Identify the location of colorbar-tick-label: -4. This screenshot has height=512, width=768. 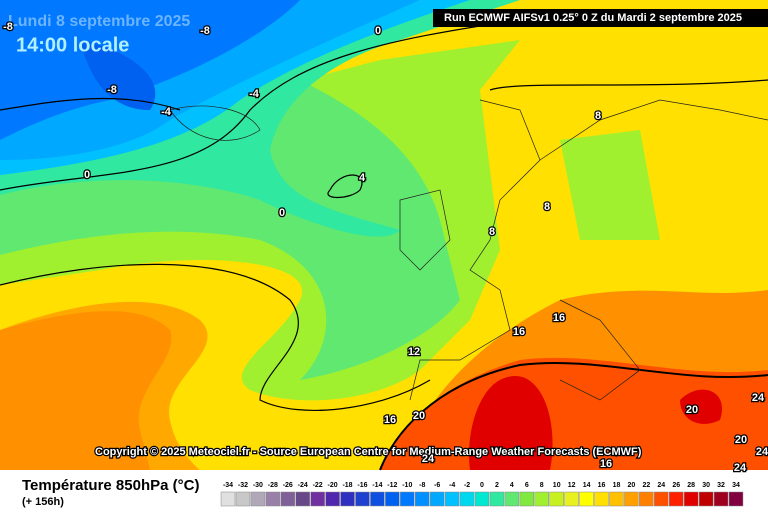
(452, 485).